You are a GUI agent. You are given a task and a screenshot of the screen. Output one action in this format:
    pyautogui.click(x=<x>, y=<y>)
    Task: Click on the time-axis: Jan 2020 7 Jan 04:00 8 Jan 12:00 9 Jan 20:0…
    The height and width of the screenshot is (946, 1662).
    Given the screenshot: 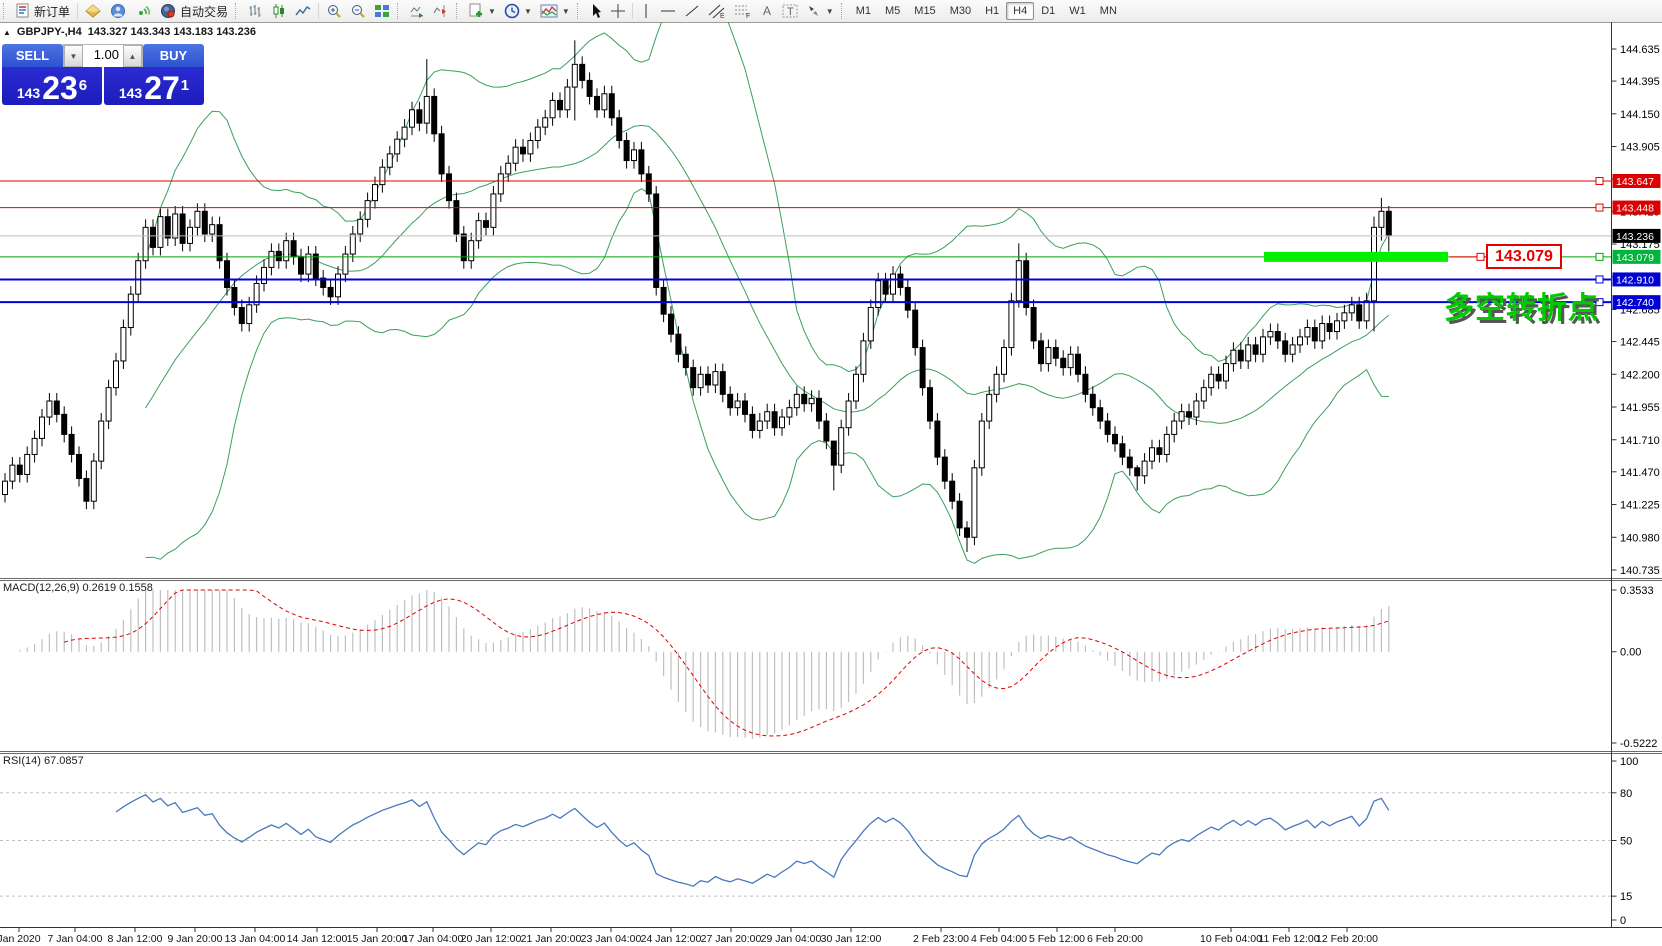 What is the action you would take?
    pyautogui.click(x=689, y=936)
    